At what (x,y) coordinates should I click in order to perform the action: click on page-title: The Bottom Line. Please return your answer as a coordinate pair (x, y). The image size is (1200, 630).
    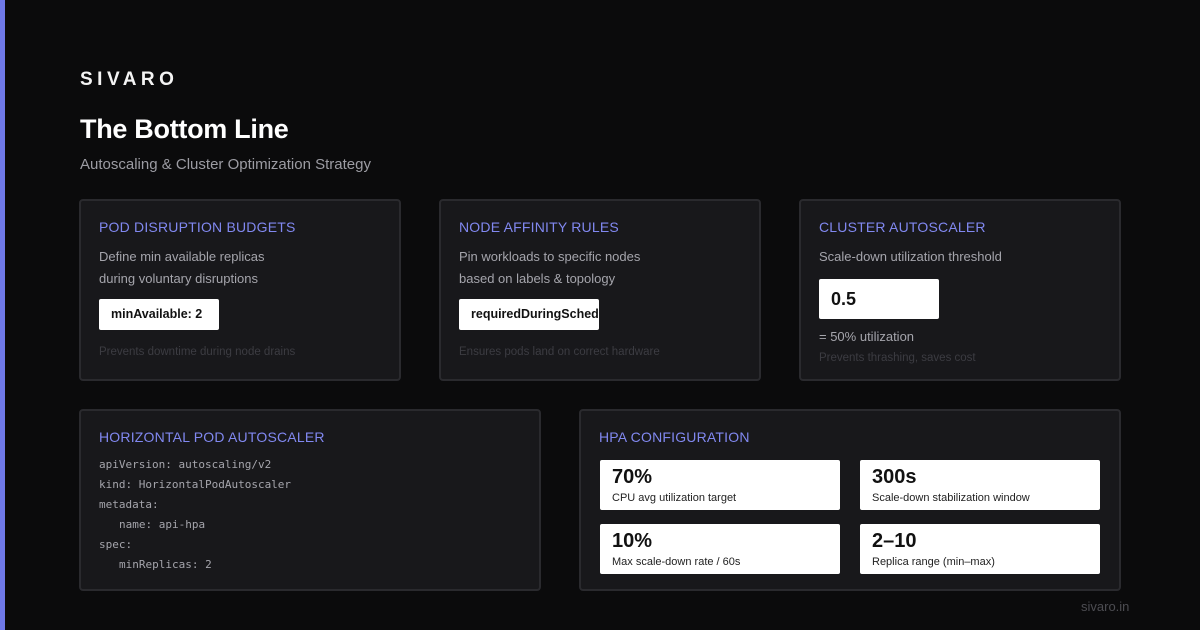
    Looking at the image, I should click on (184, 129).